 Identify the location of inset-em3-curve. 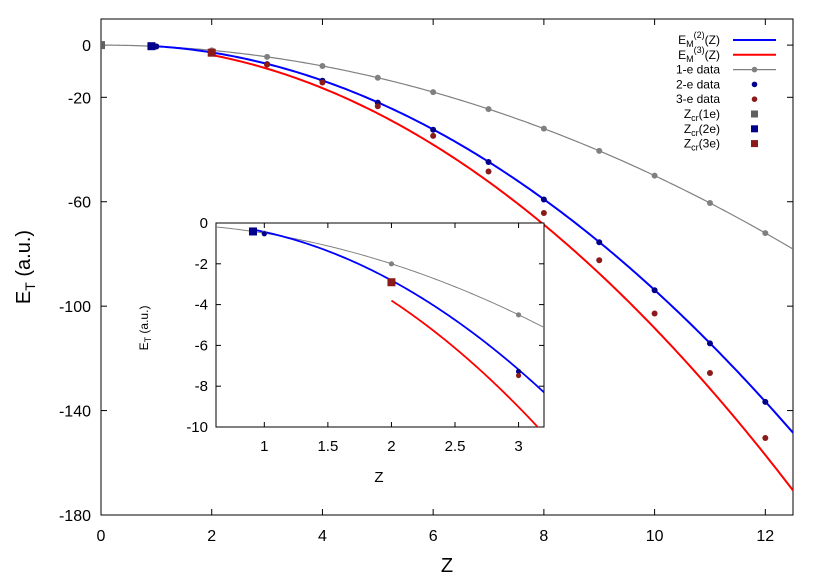
(464, 363).